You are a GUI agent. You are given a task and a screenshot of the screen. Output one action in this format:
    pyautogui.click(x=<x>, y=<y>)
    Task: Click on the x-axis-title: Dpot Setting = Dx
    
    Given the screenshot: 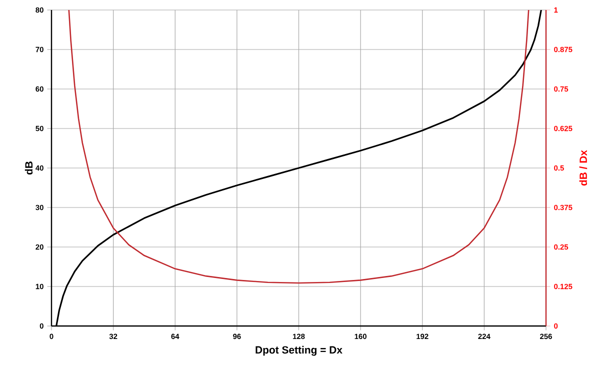 What is the action you would take?
    pyautogui.click(x=299, y=351)
    